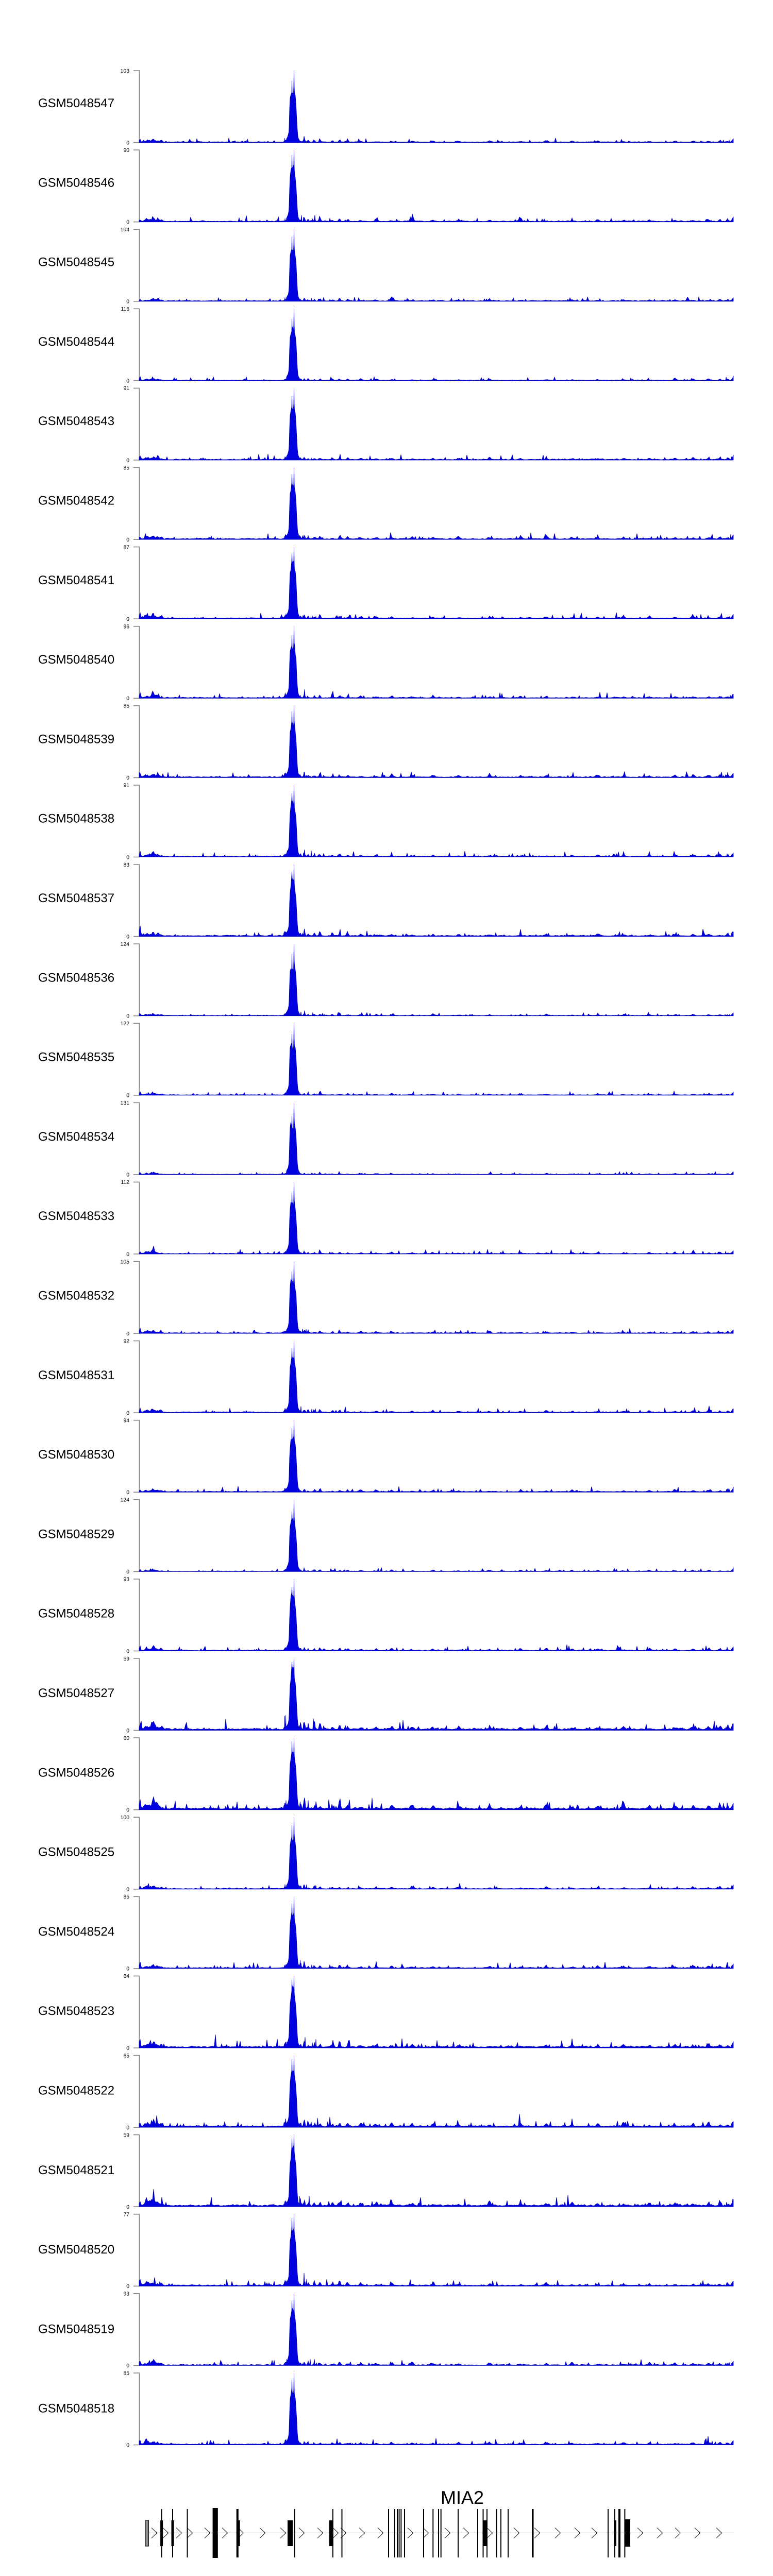 Image resolution: width=773 pixels, height=2576 pixels. Describe the element at coordinates (76, 1137) in the screenshot. I see `svg-text: GSM5048534` at that location.